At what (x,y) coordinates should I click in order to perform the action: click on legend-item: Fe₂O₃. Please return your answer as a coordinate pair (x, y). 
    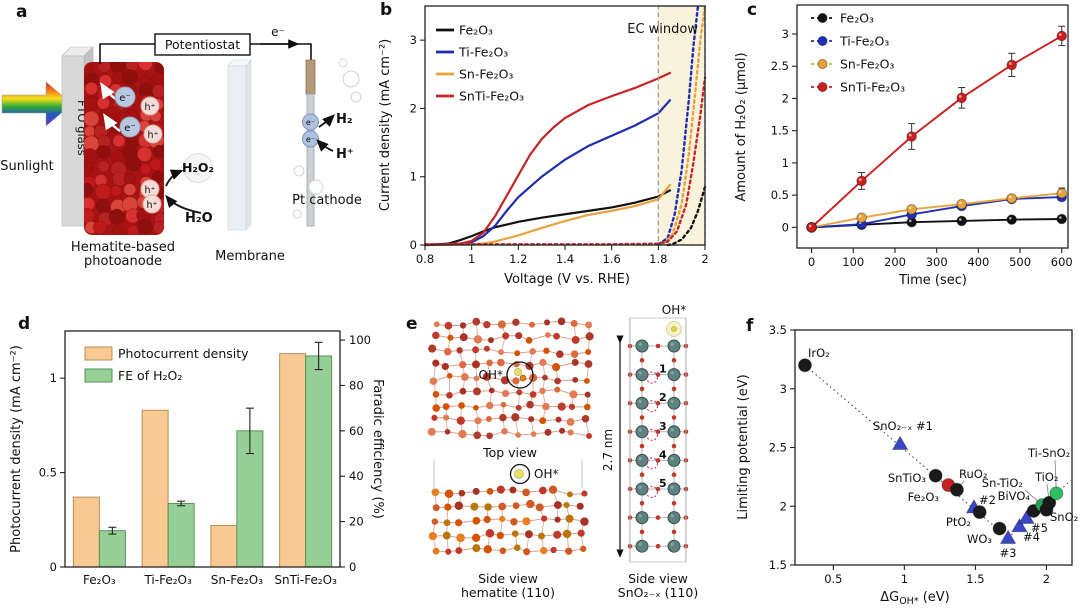
    Looking at the image, I should click on (476, 30).